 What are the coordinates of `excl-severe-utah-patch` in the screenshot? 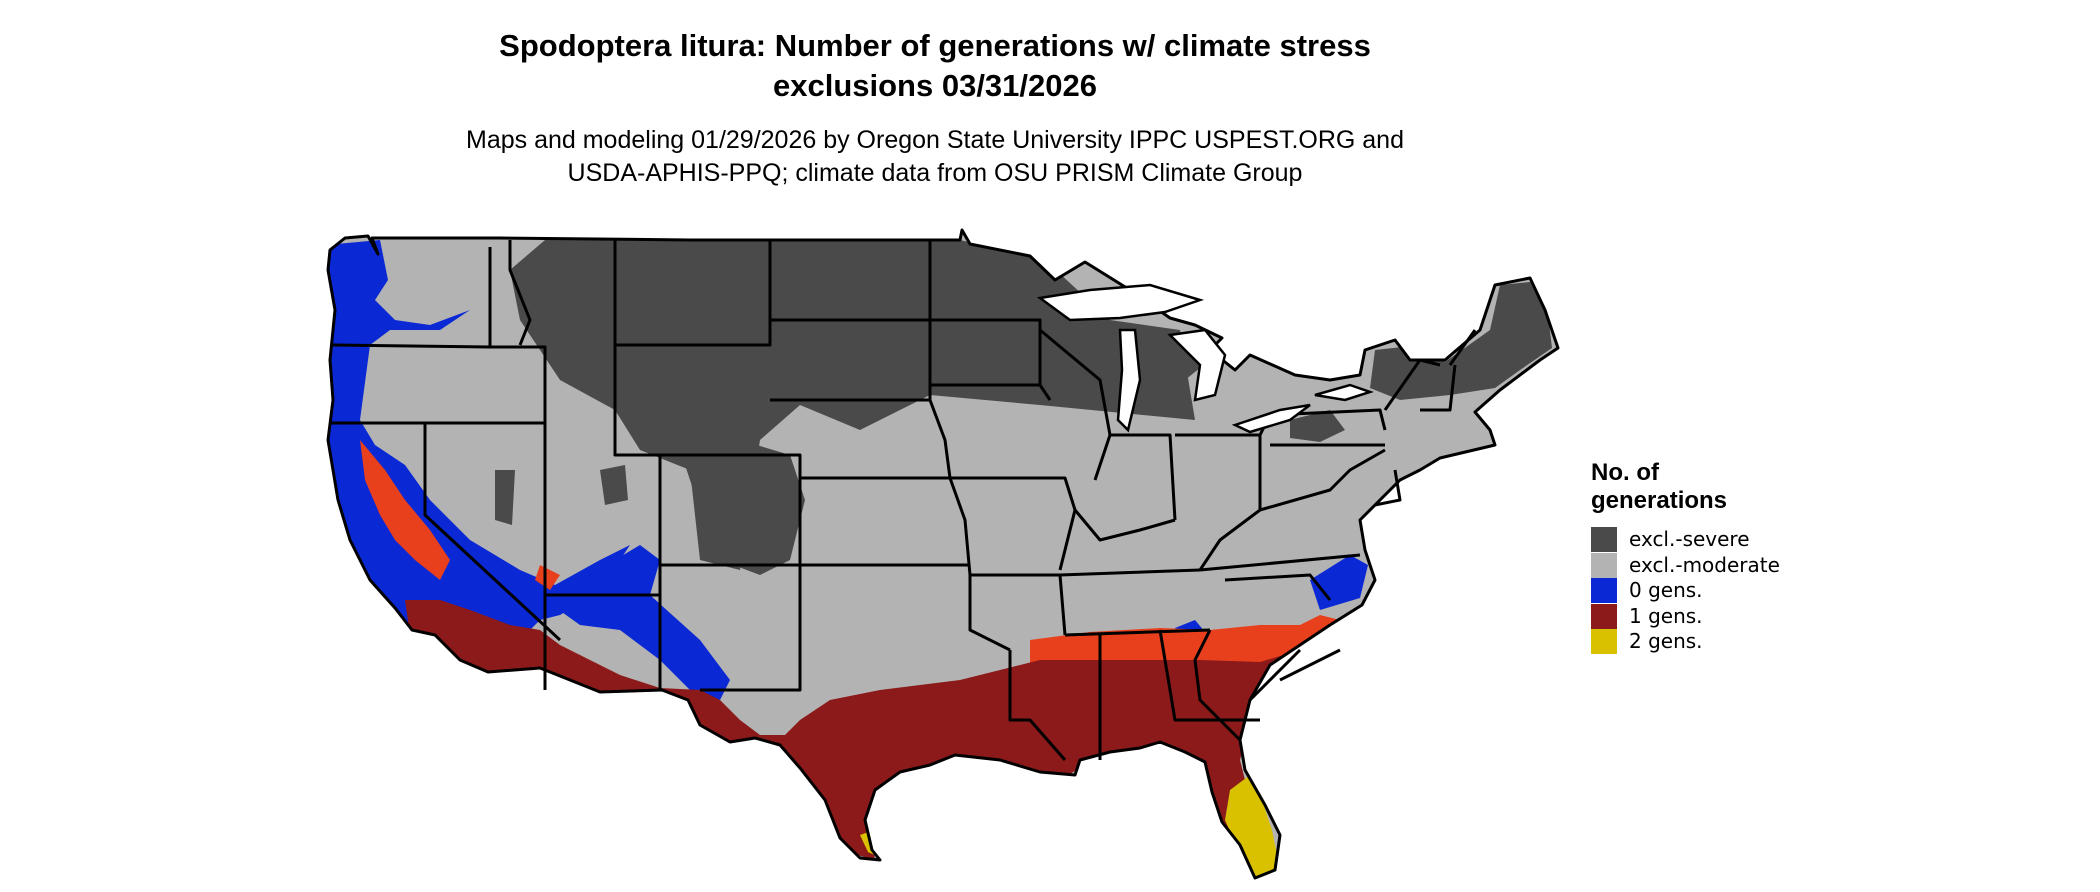 It's located at (614, 485).